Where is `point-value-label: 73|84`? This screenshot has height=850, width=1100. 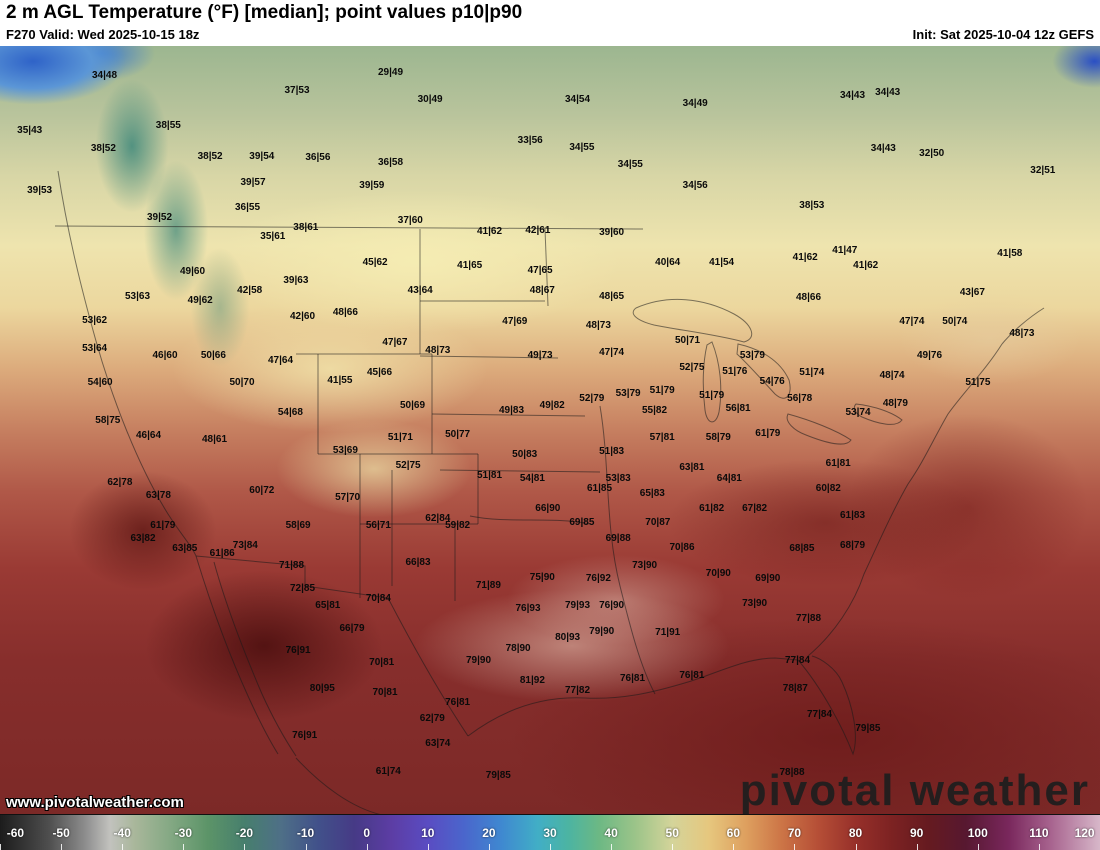
point-value-label: 73|84 is located at coordinates (245, 545).